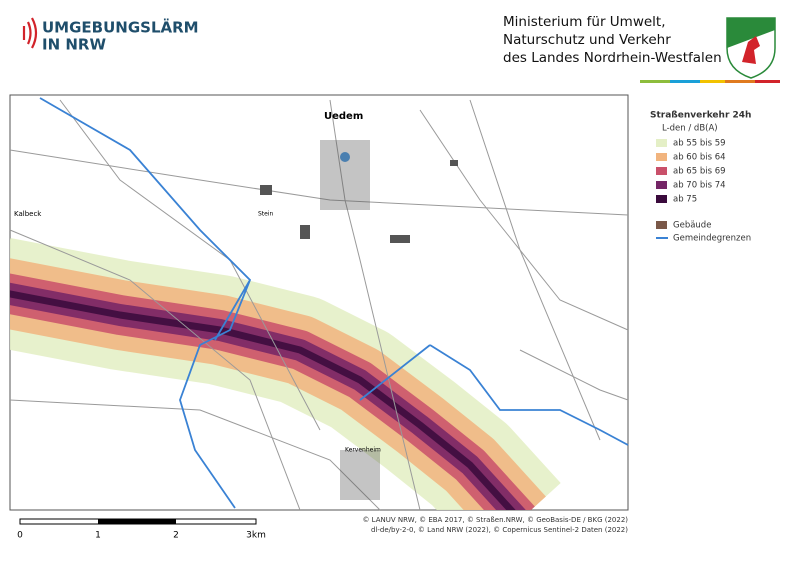 The height and width of the screenshot is (570, 800). Describe the element at coordinates (699, 144) in the screenshot. I see `legend-label: ab 55 bis 59` at that location.